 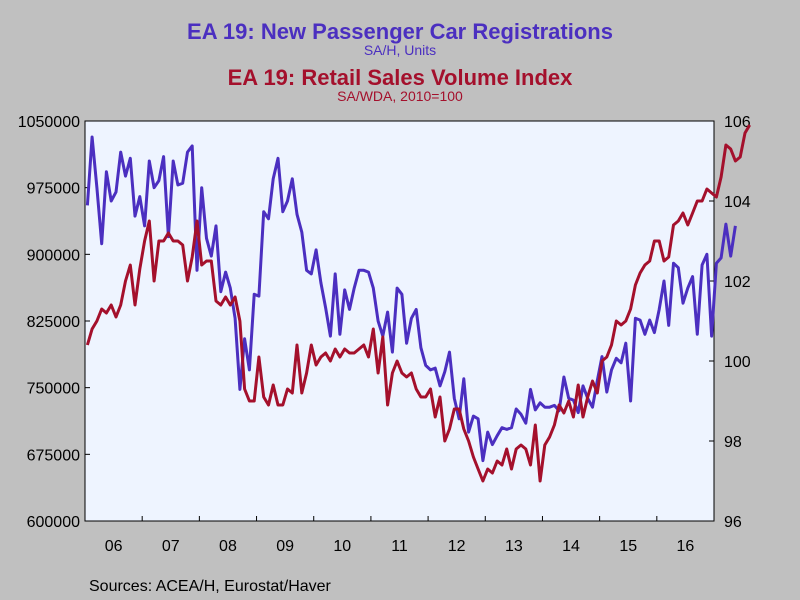 I want to click on left-axis-tick-label: 900000, so click(x=53, y=255).